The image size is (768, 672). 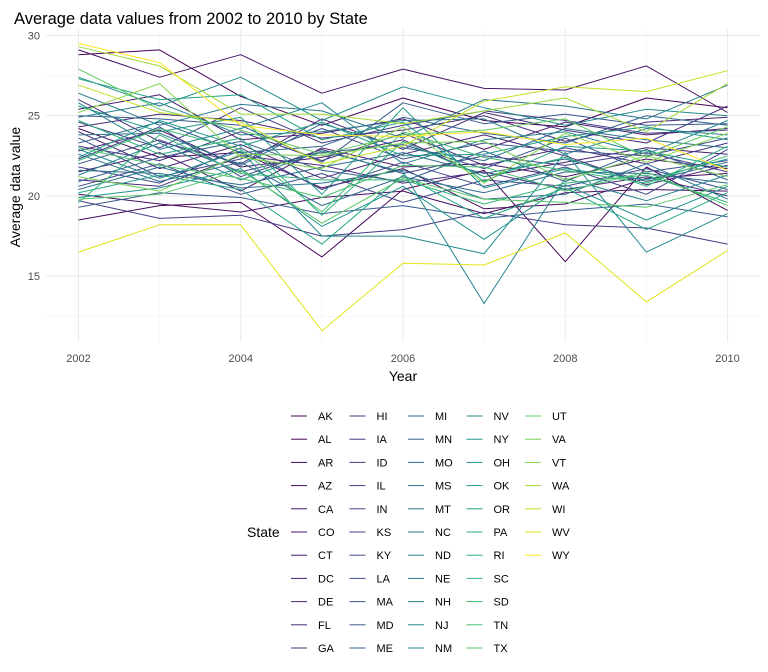 What do you see at coordinates (384, 579) in the screenshot?
I see `legend-label-la: LA` at bounding box center [384, 579].